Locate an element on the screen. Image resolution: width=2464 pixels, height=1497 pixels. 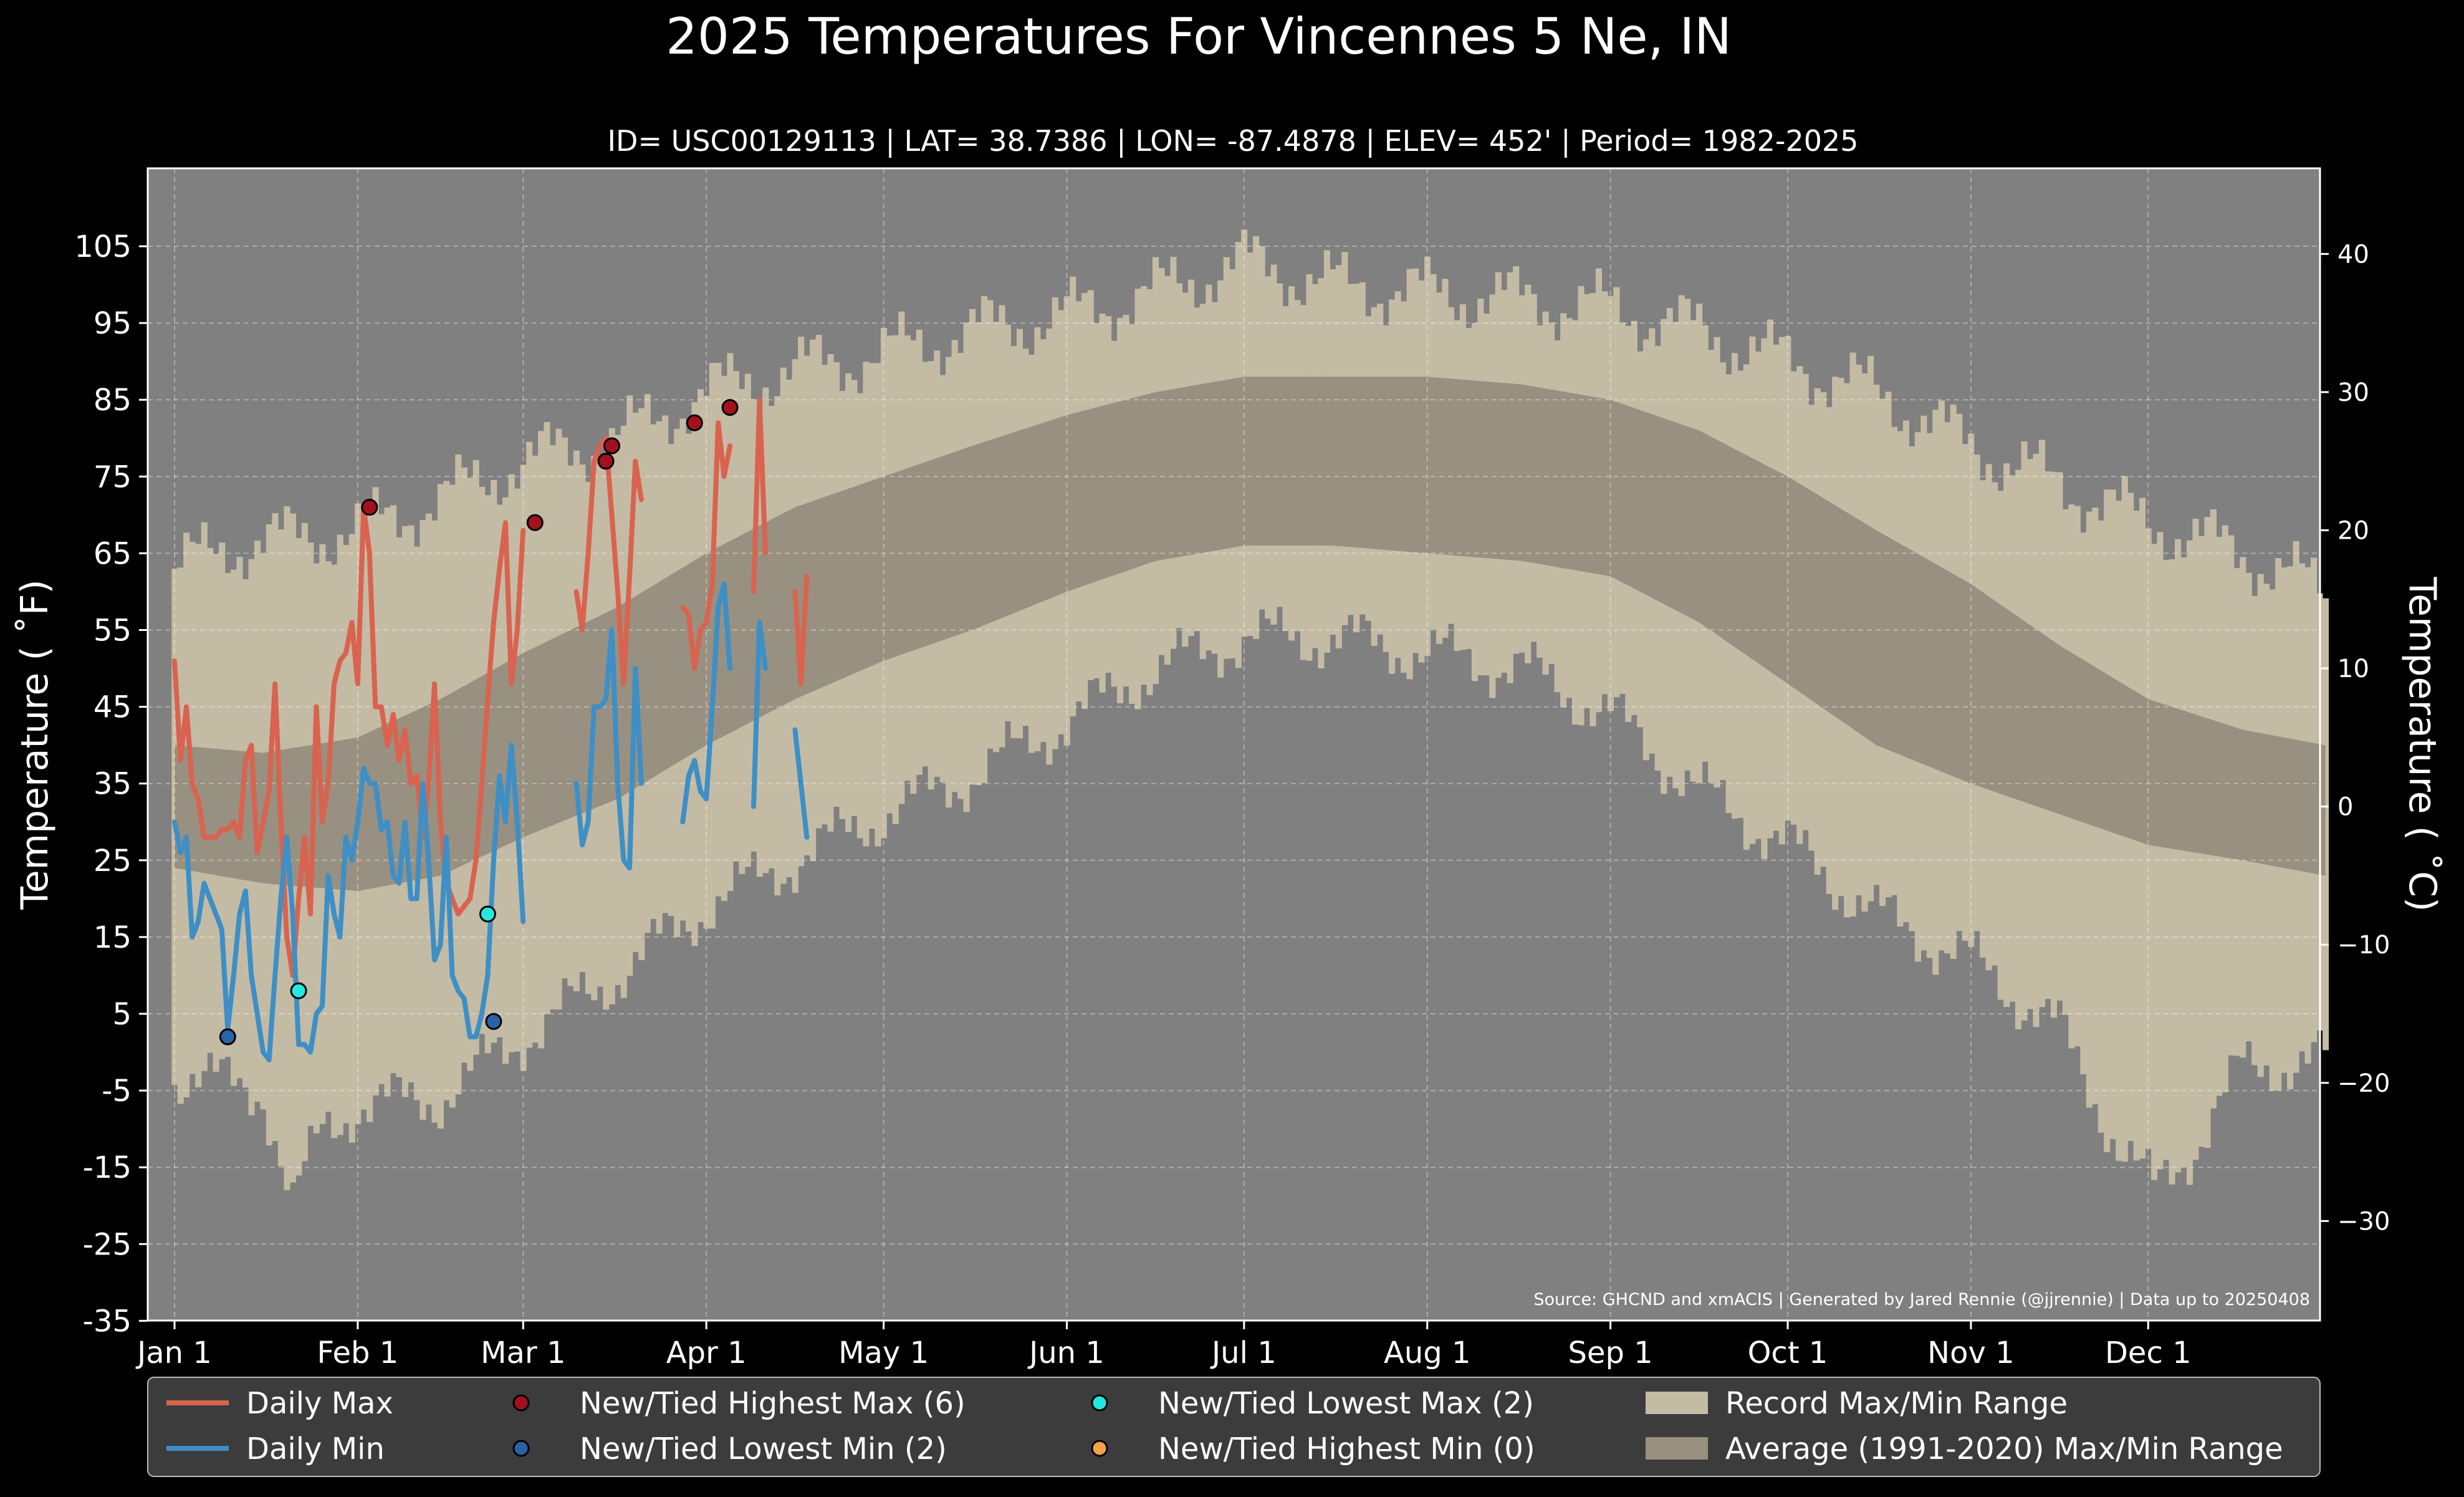
x-tick-label: May 1 is located at coordinates (883, 1353).